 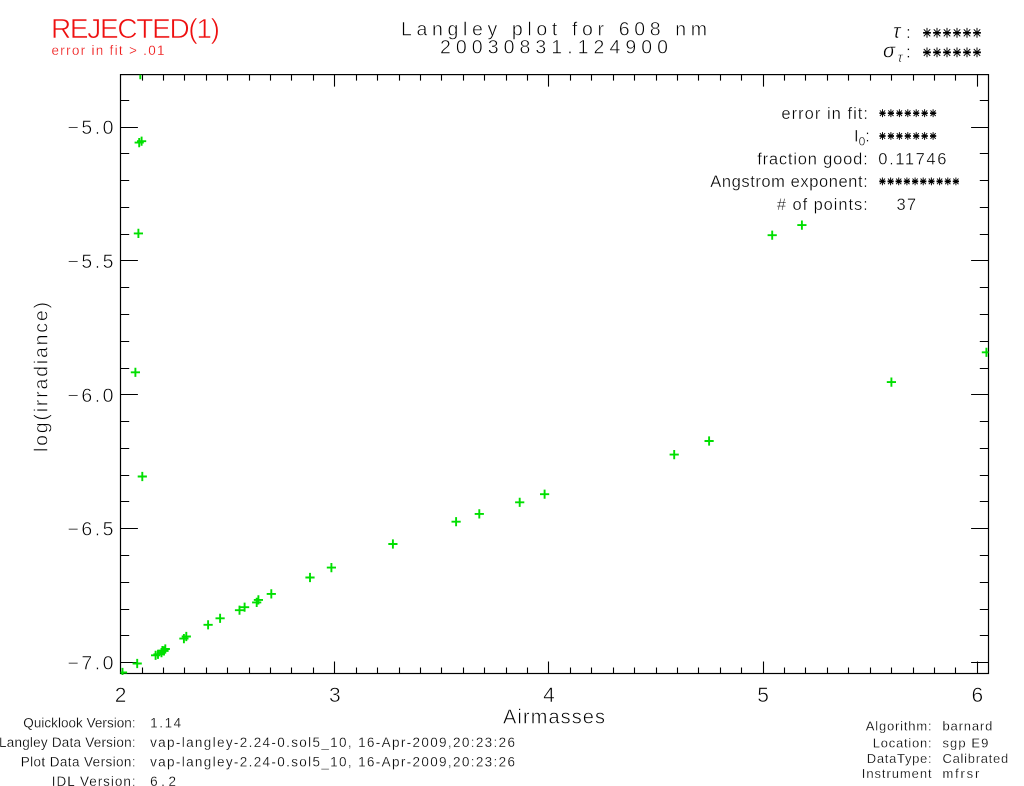 I want to click on svg-text: Calibrated, so click(x=976, y=758).